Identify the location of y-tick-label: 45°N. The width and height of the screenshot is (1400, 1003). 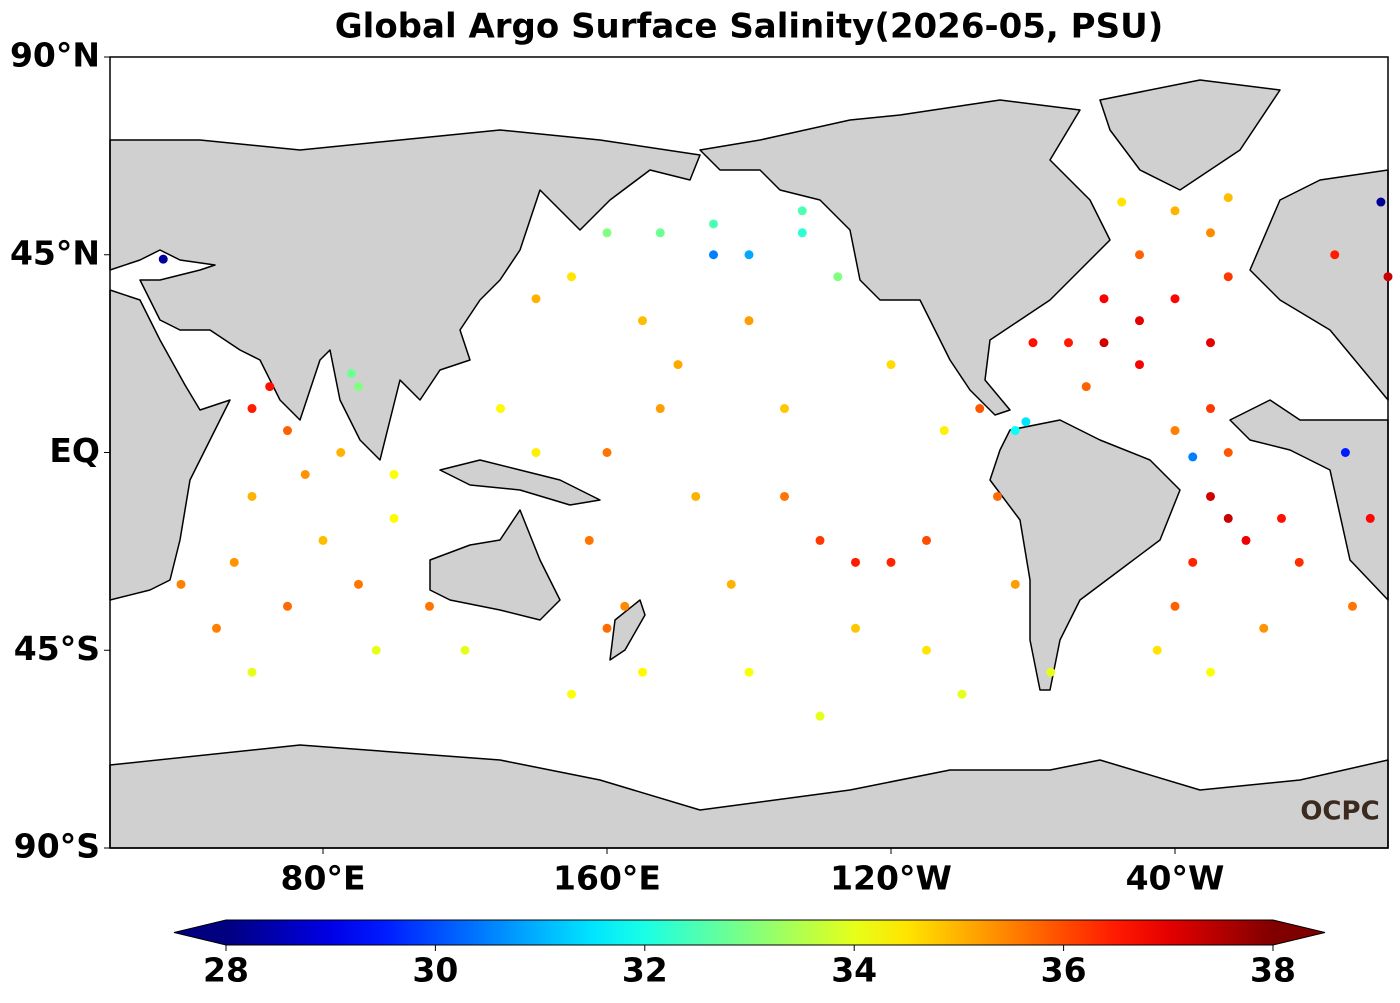
(55, 252).